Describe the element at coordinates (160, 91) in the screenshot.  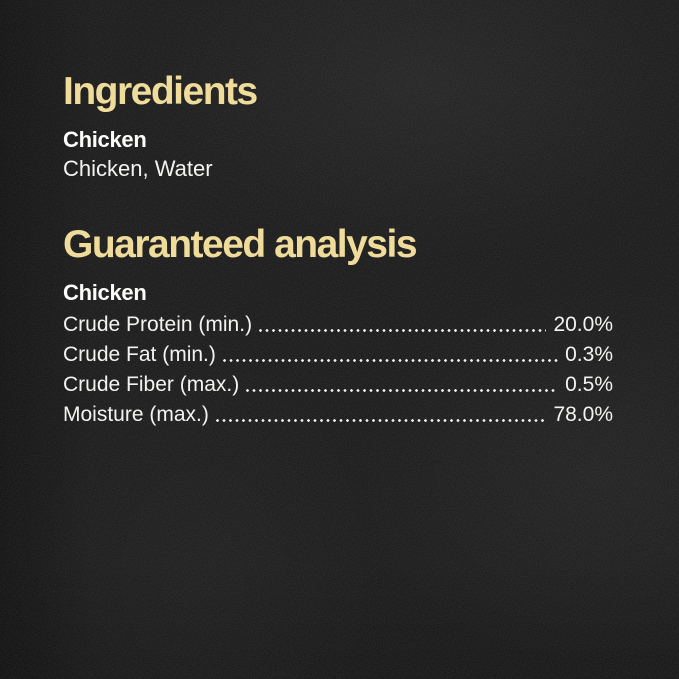
I see `ingredients-heading: Ingredients` at that location.